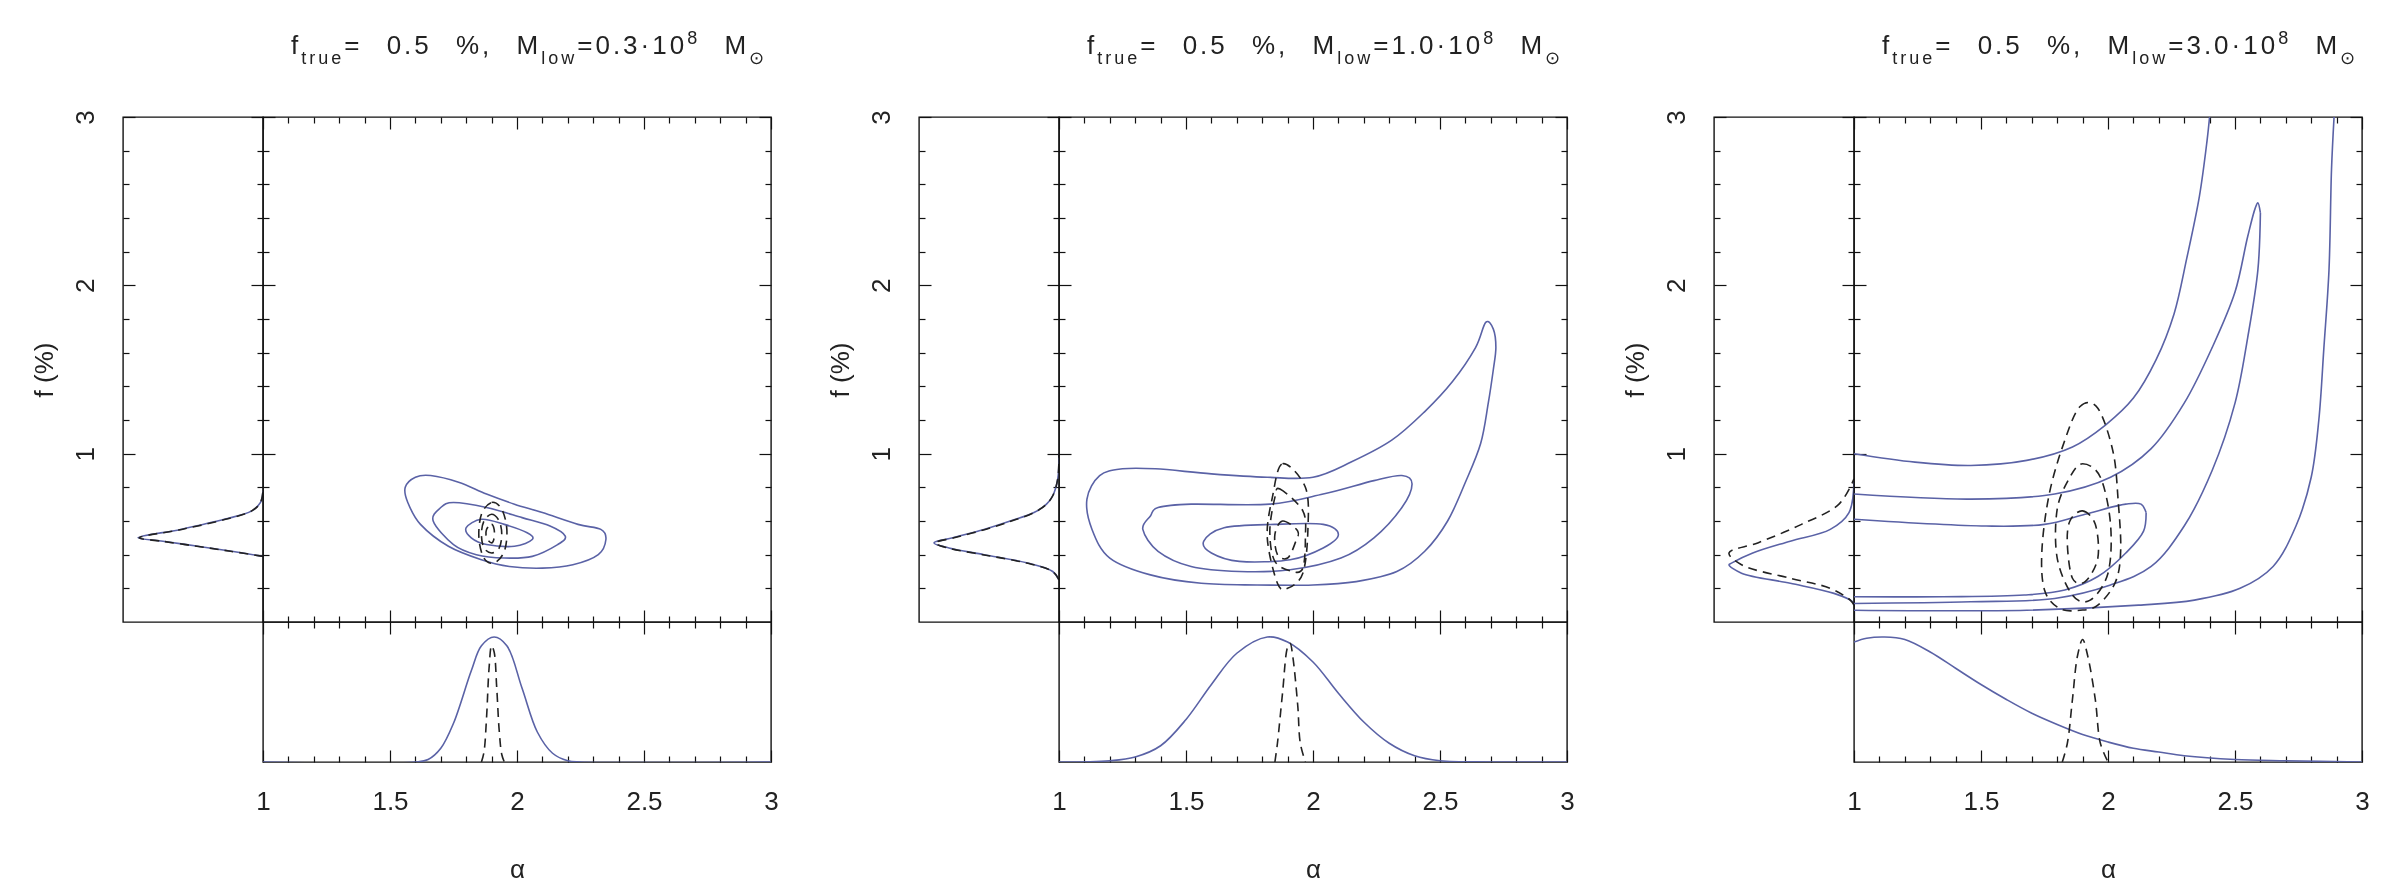 The height and width of the screenshot is (884, 2396). Describe the element at coordinates (2120, 48) in the screenshot. I see `chart-title: f$_{true}$= 0.5 %, M$_{low}$=3.0·10$^{8}$ M$_{⊙}$` at that location.